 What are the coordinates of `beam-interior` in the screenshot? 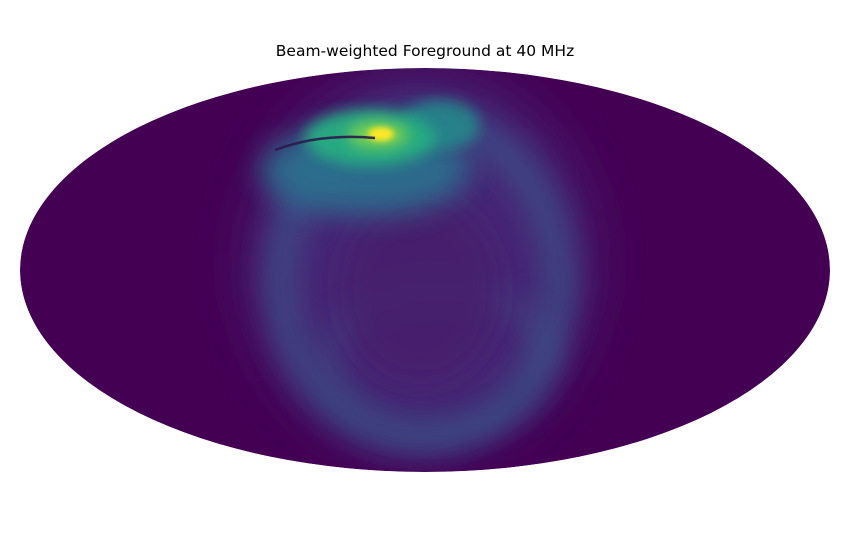 It's located at (420, 290).